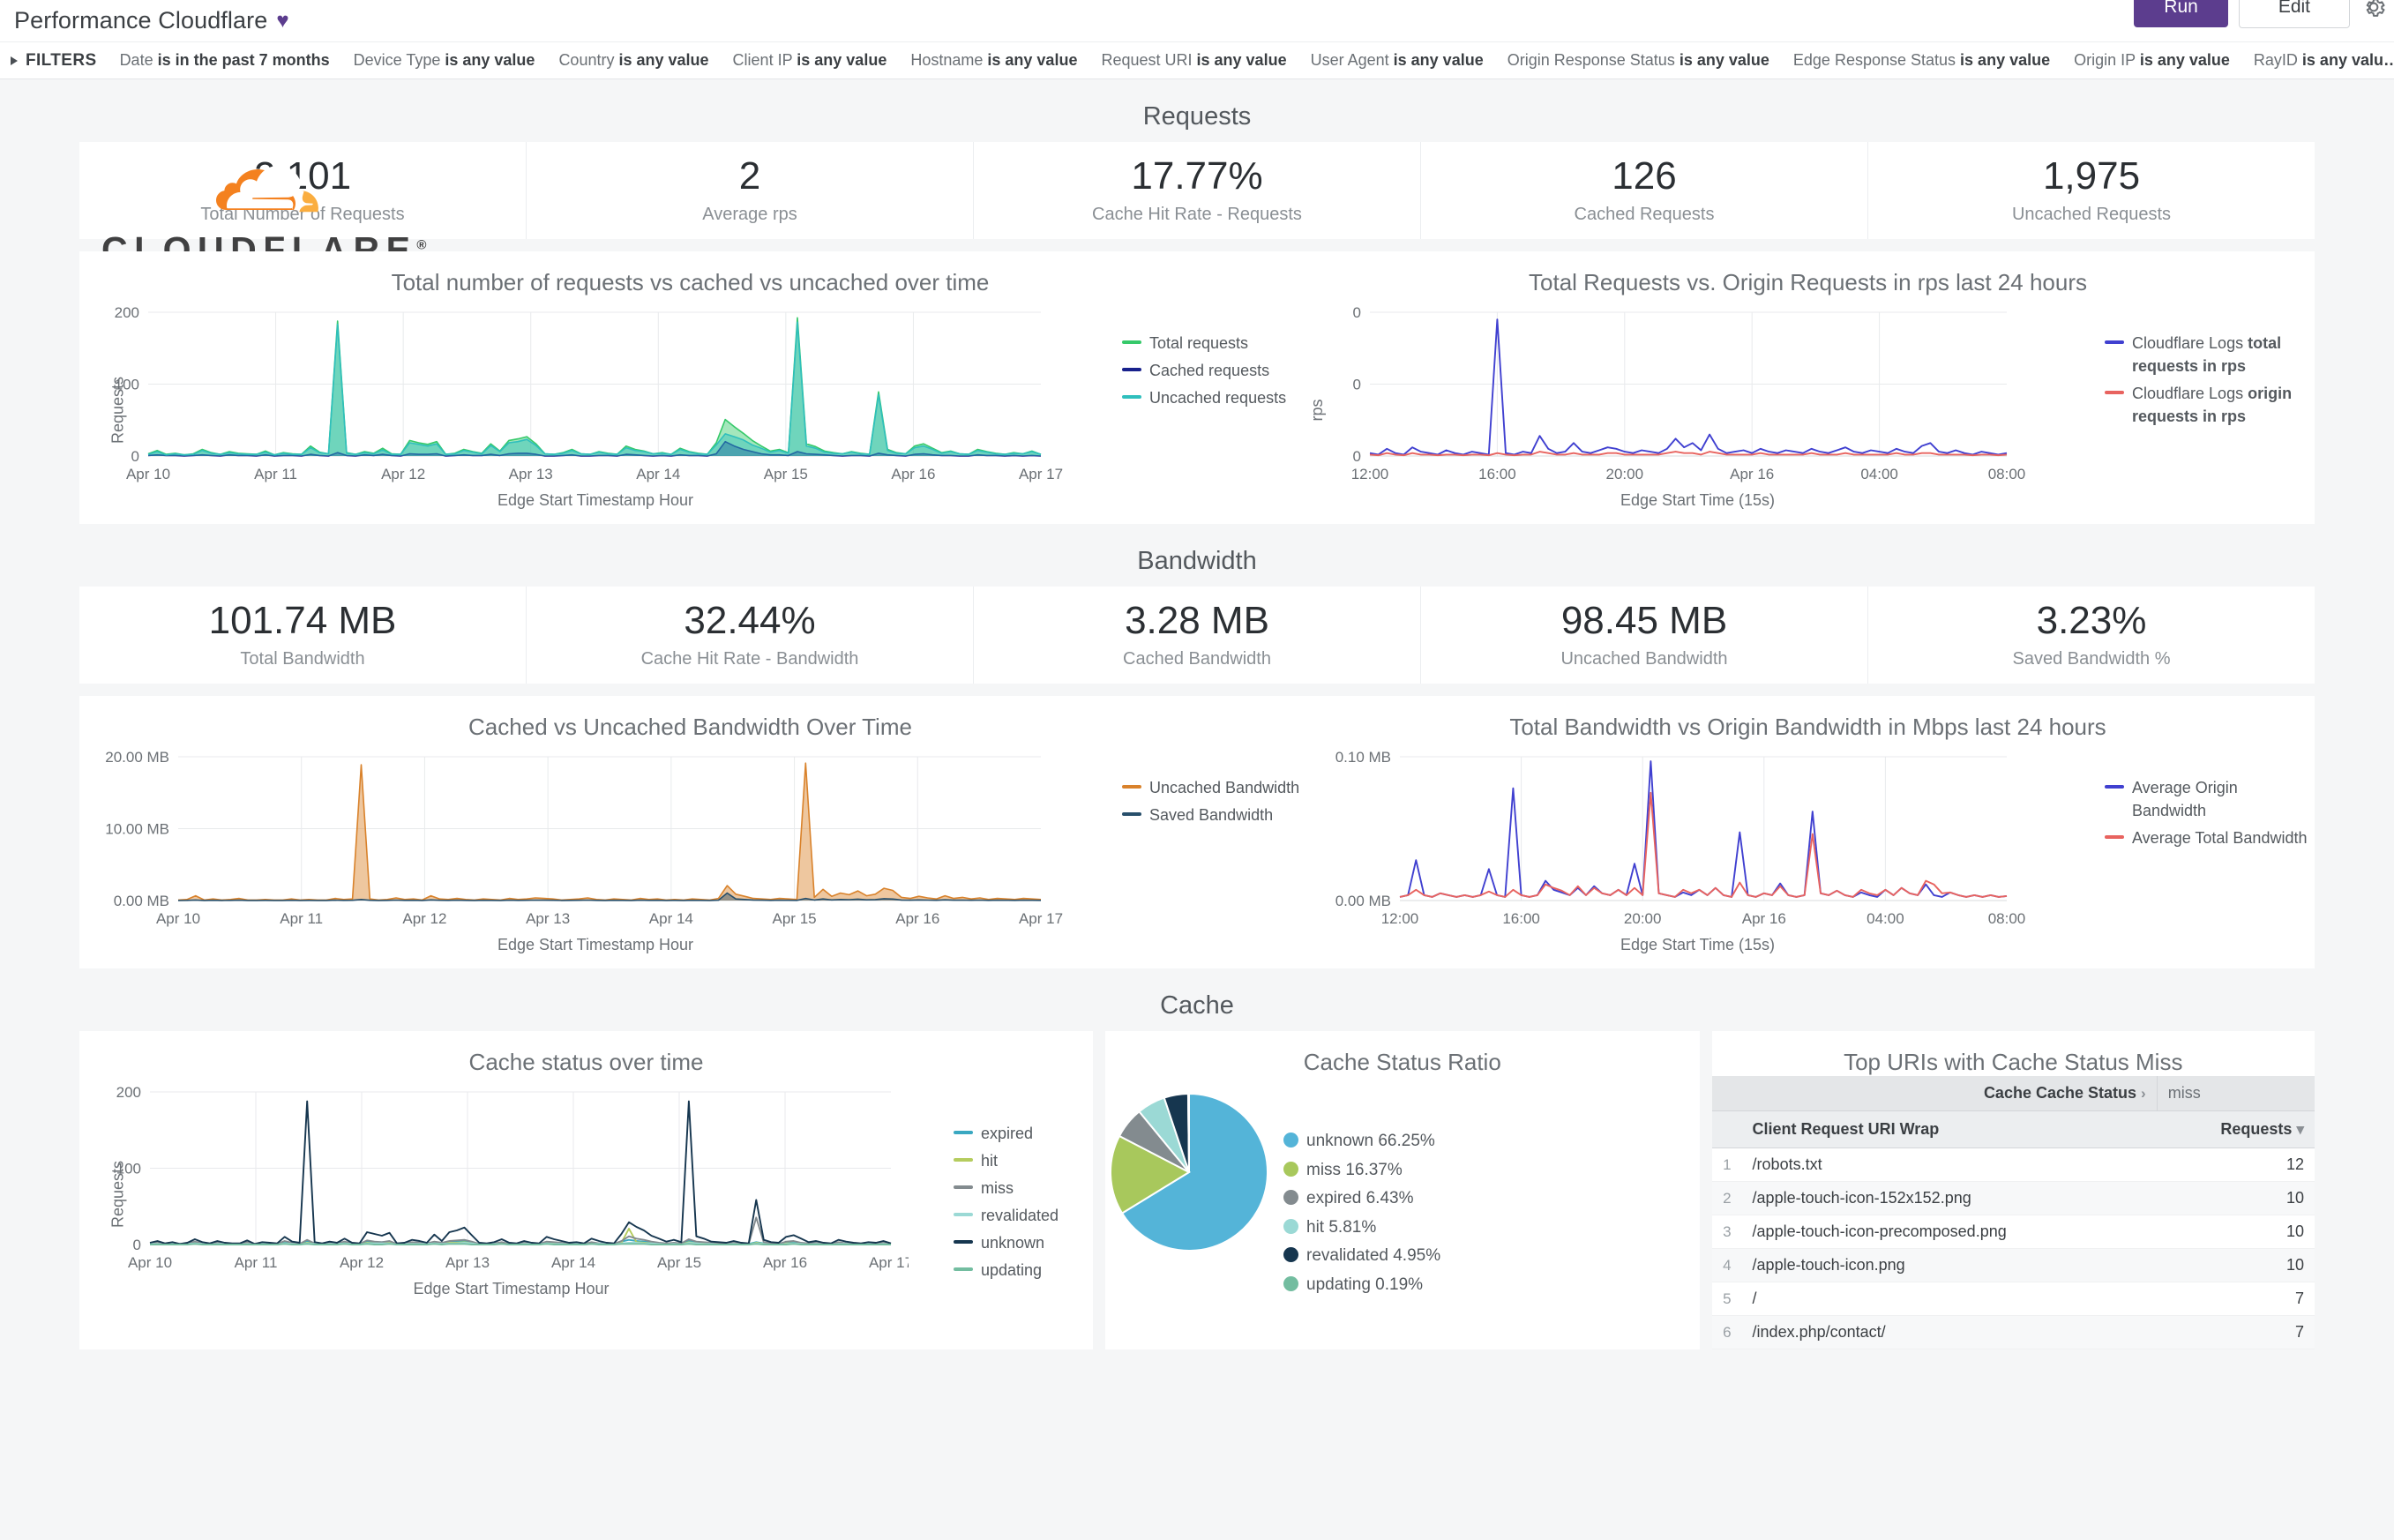 This screenshot has height=1540, width=2394. Describe the element at coordinates (1197, 635) in the screenshot. I see `kpi-tile: 3.28 MB Cached Bandwidth` at that location.